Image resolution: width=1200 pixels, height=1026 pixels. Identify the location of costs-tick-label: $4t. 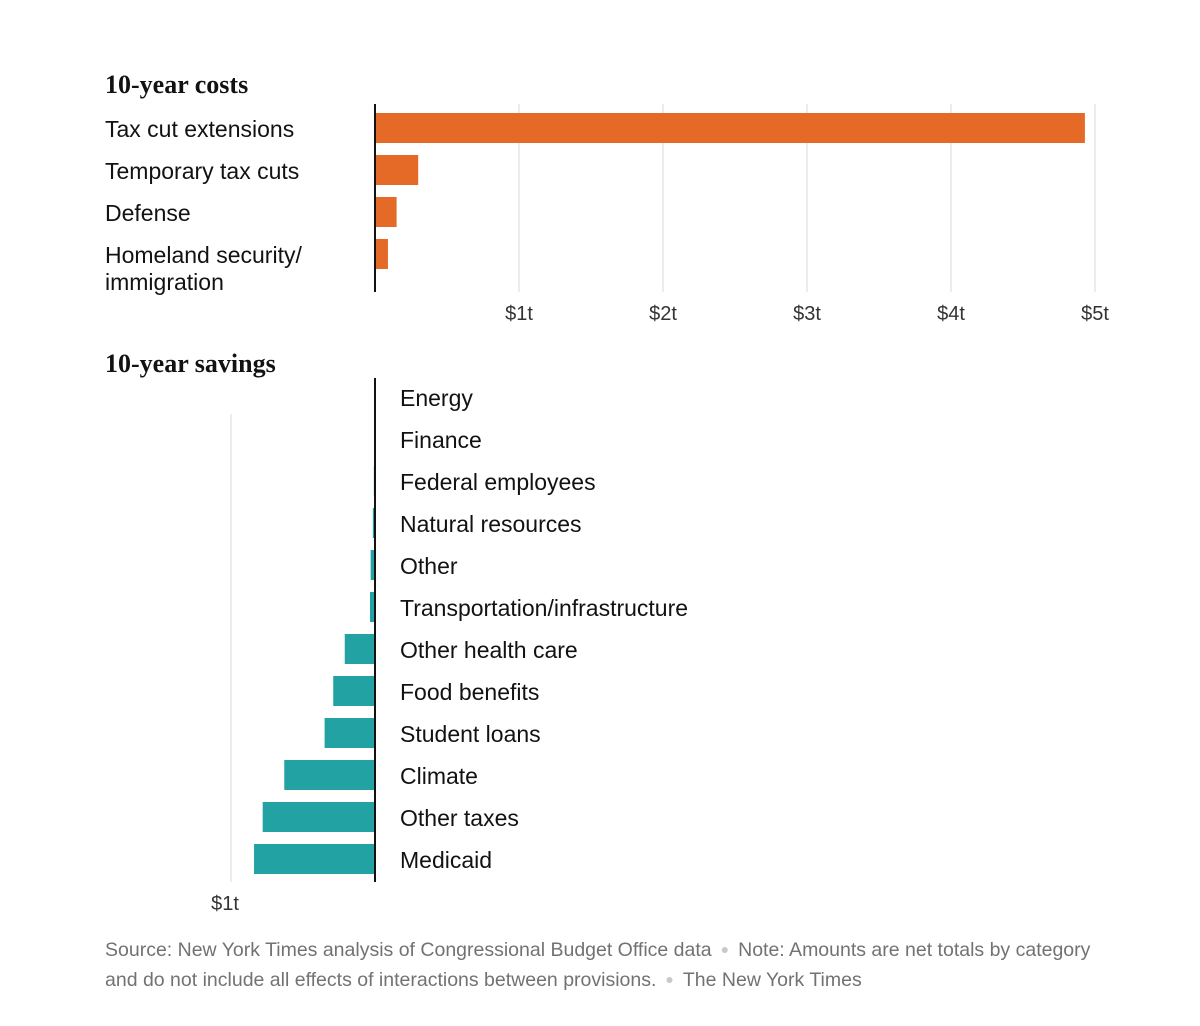
(951, 314).